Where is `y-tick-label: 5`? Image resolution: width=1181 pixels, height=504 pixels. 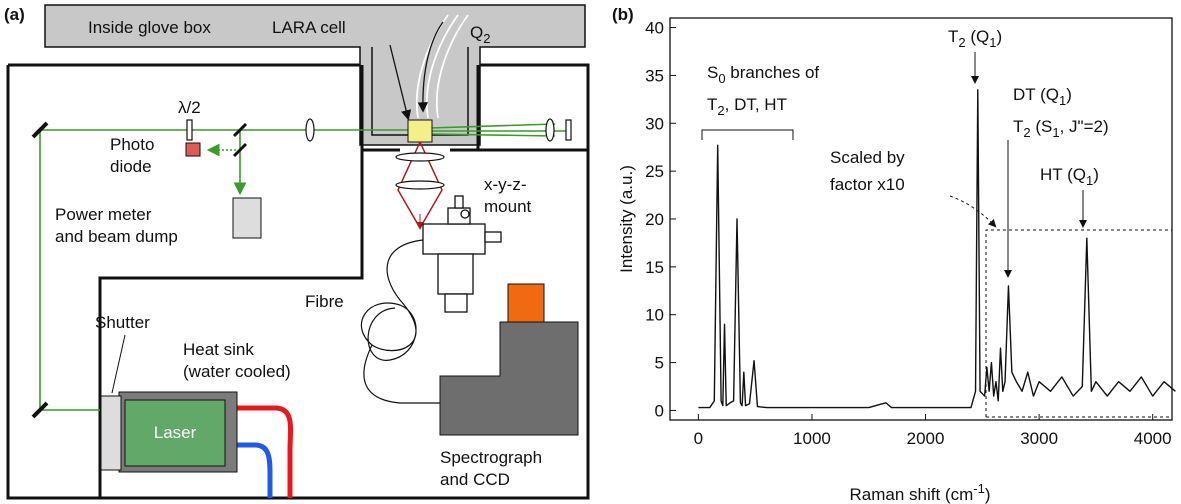 y-tick-label: 5 is located at coordinates (659, 363).